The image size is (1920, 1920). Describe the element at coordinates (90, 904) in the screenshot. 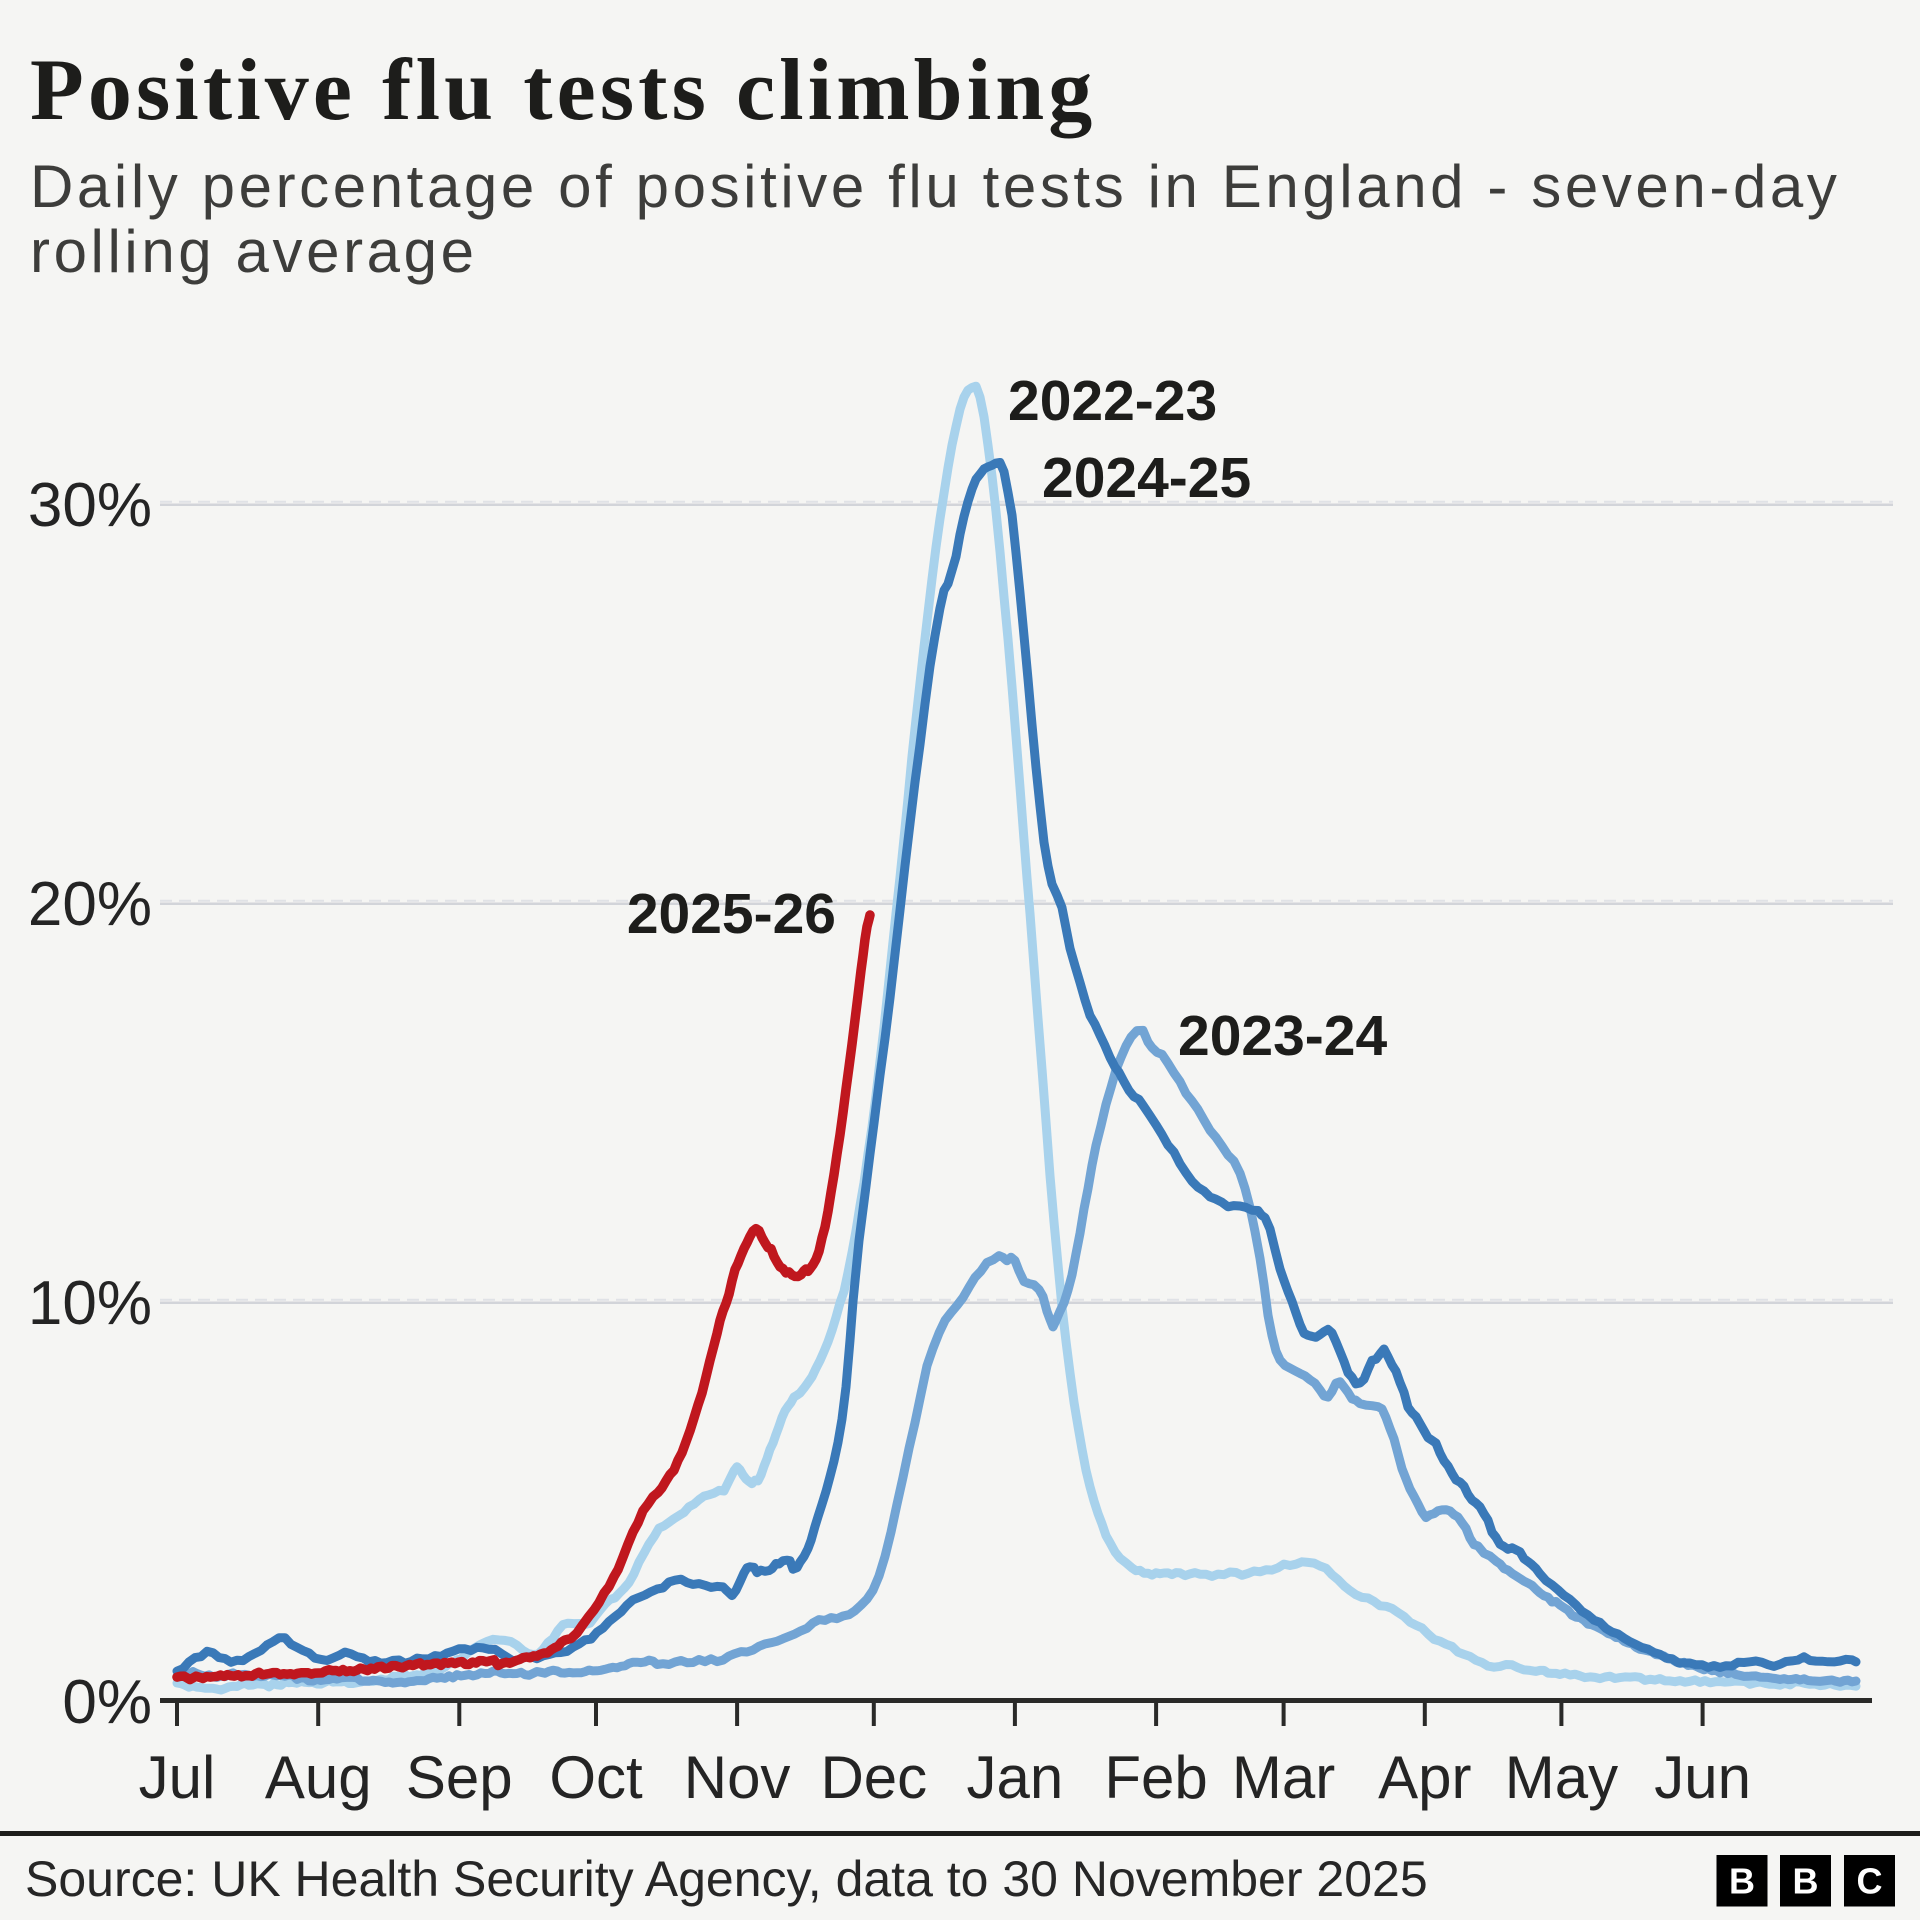

I see `svg-text: 20%` at that location.